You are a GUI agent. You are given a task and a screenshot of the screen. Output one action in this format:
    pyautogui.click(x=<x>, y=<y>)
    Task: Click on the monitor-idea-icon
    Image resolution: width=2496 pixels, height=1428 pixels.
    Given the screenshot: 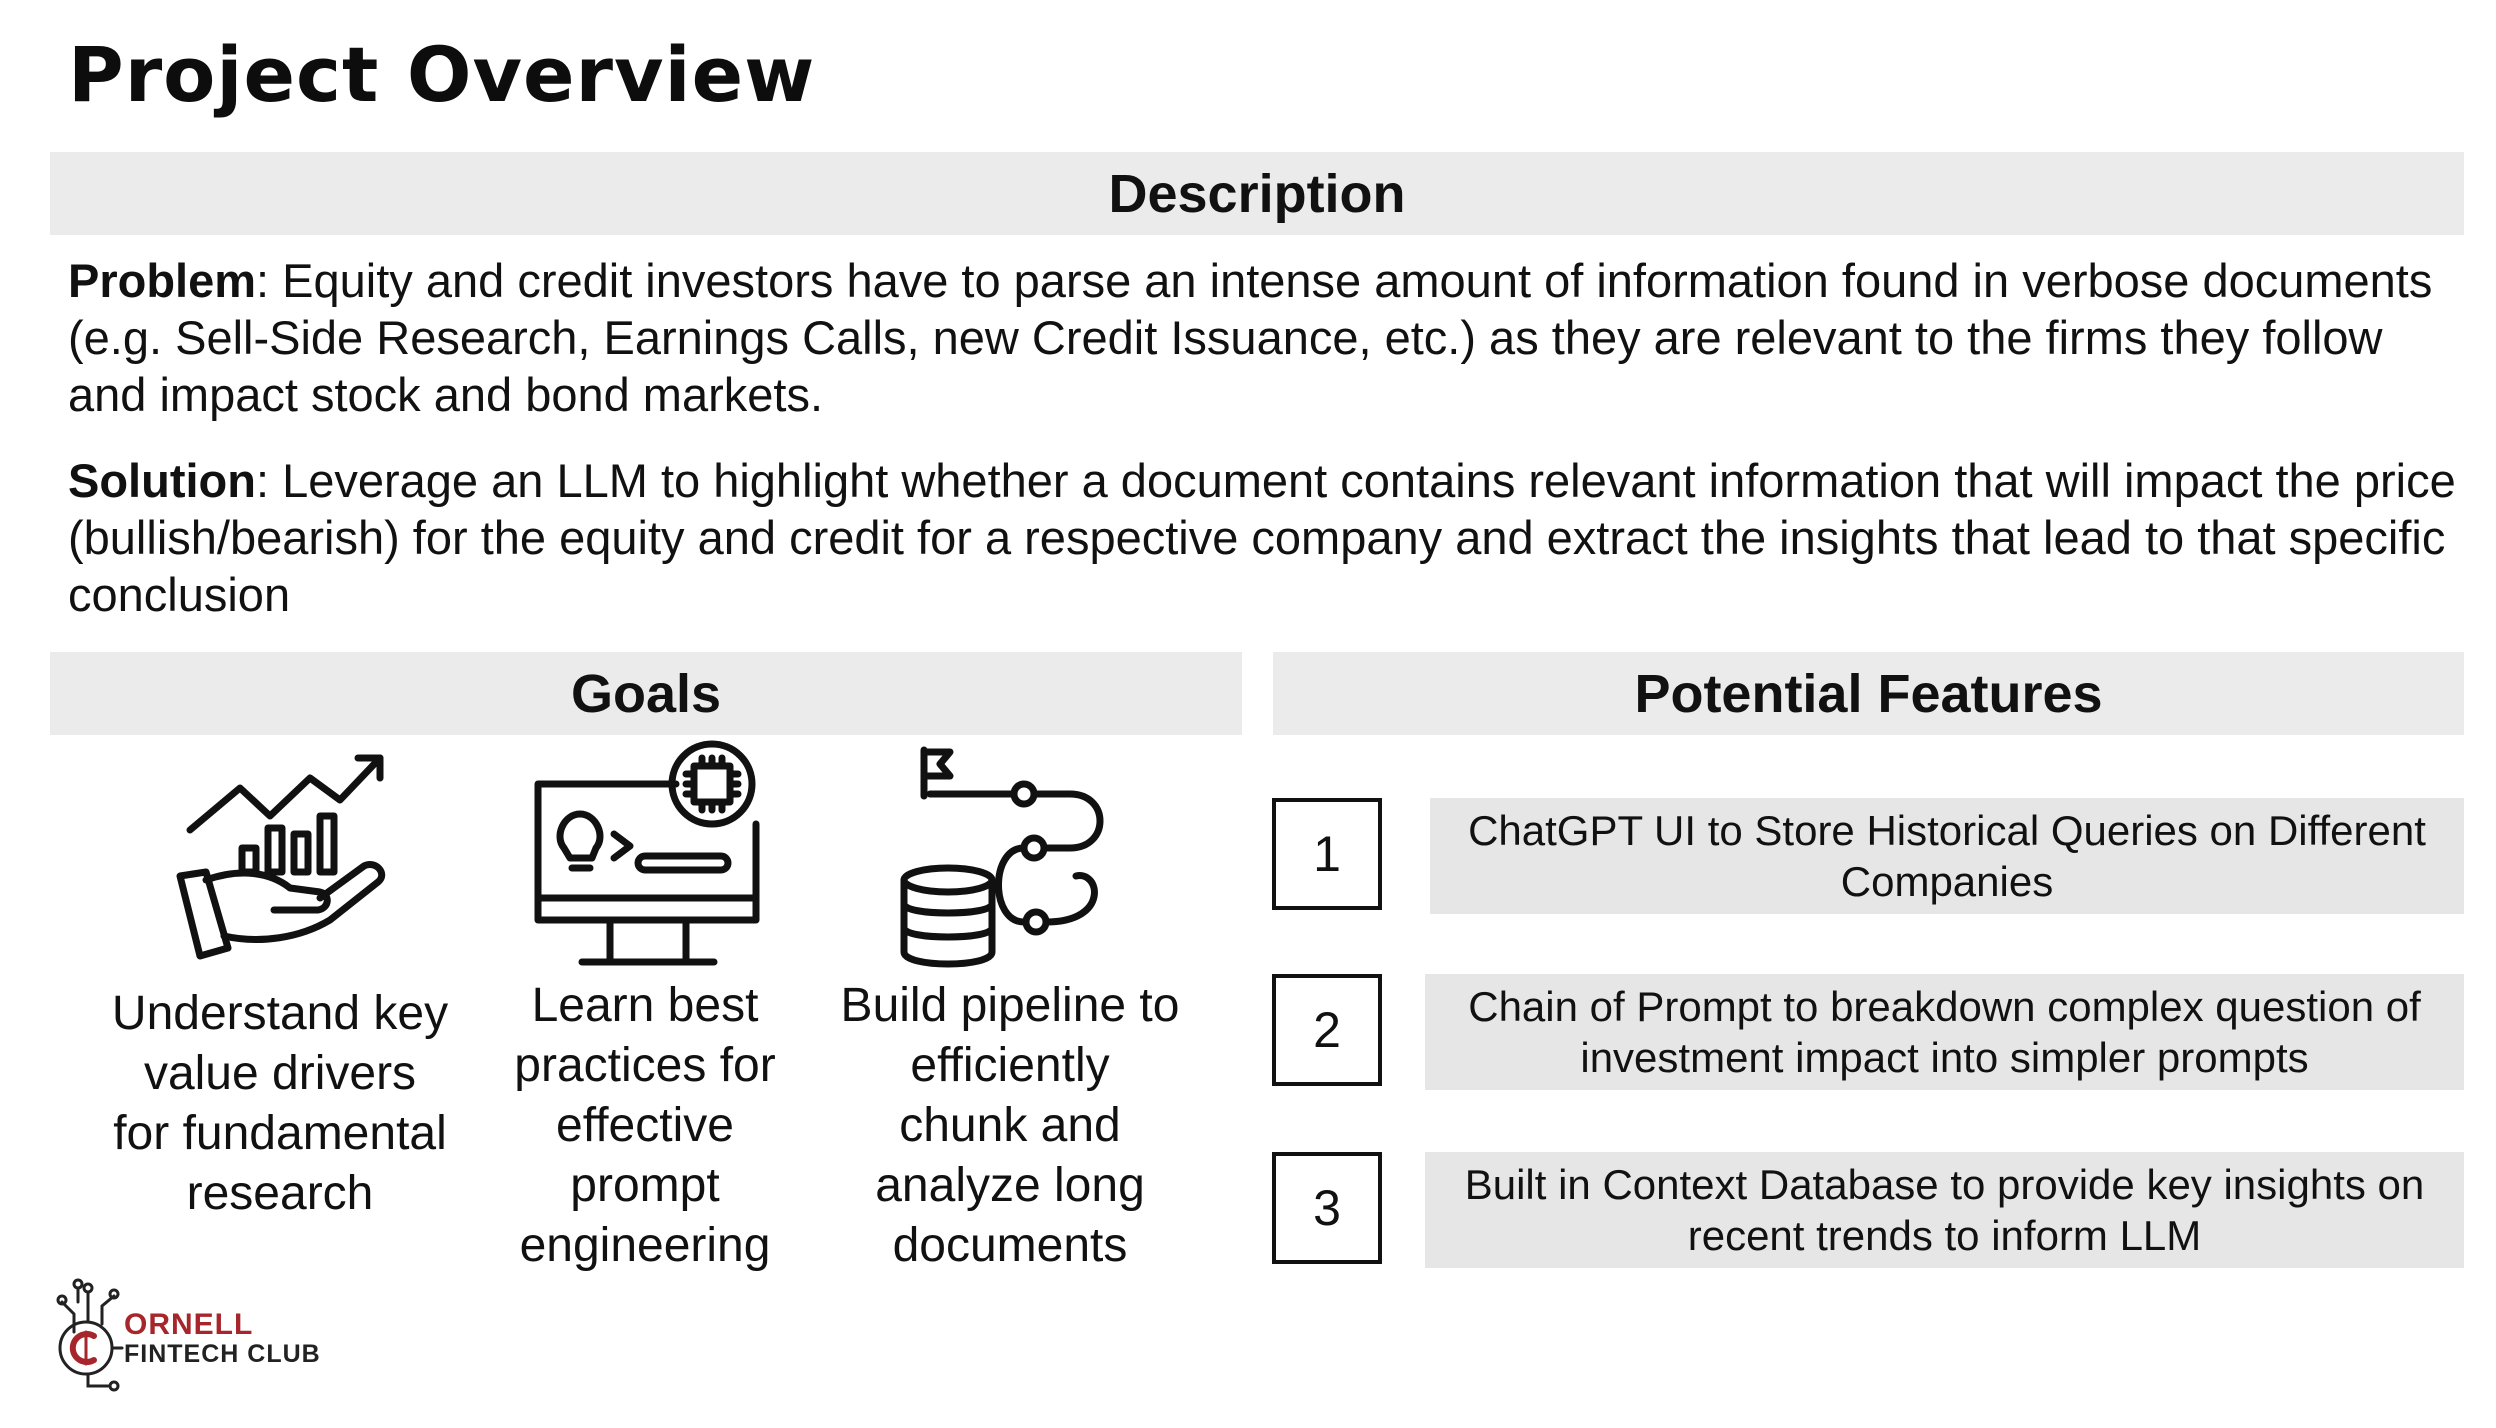 What is the action you would take?
    pyautogui.click(x=647, y=853)
    